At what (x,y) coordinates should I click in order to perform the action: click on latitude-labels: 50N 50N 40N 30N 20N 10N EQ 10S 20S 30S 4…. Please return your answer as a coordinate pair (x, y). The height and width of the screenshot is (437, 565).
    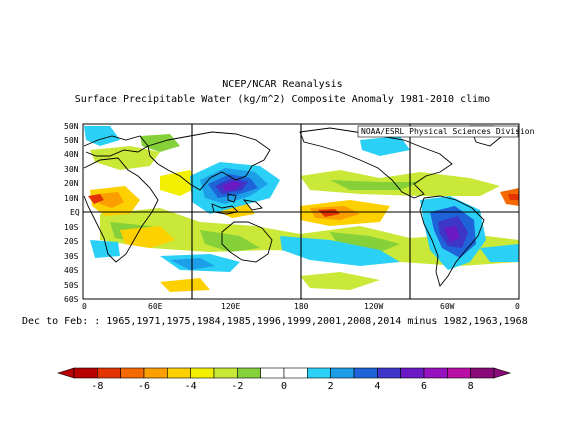
    Looking at the image, I should click on (72, 213).